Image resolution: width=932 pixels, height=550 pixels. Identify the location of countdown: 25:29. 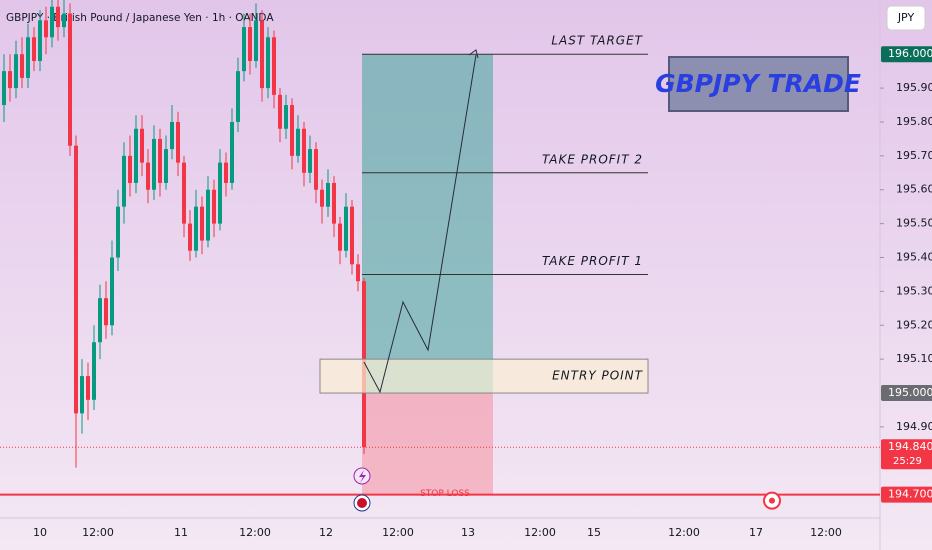
(907, 461).